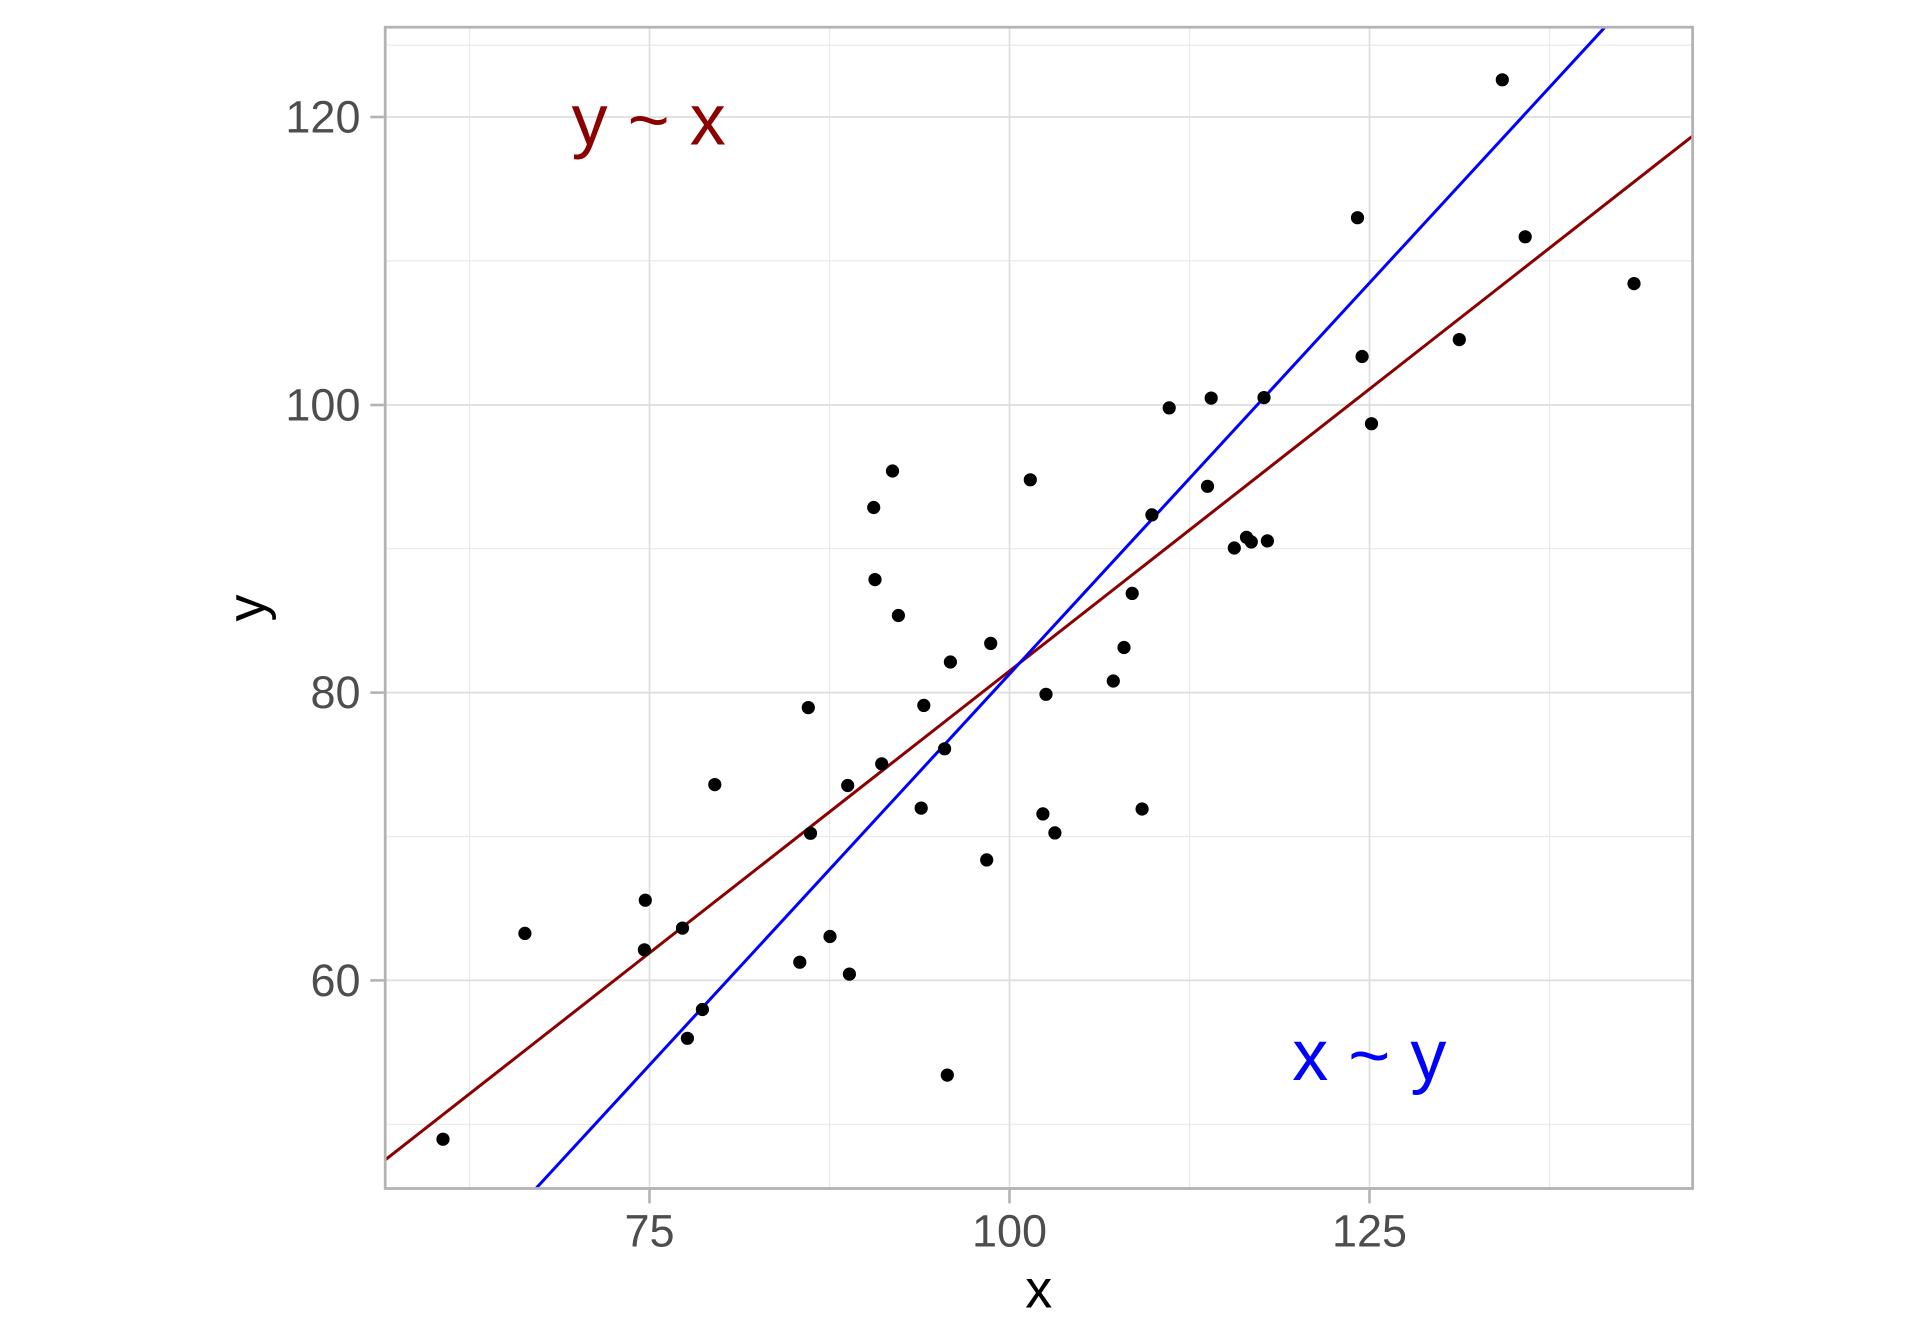 This screenshot has width=1920, height=1344. I want to click on svg-text: 80, so click(335, 692).